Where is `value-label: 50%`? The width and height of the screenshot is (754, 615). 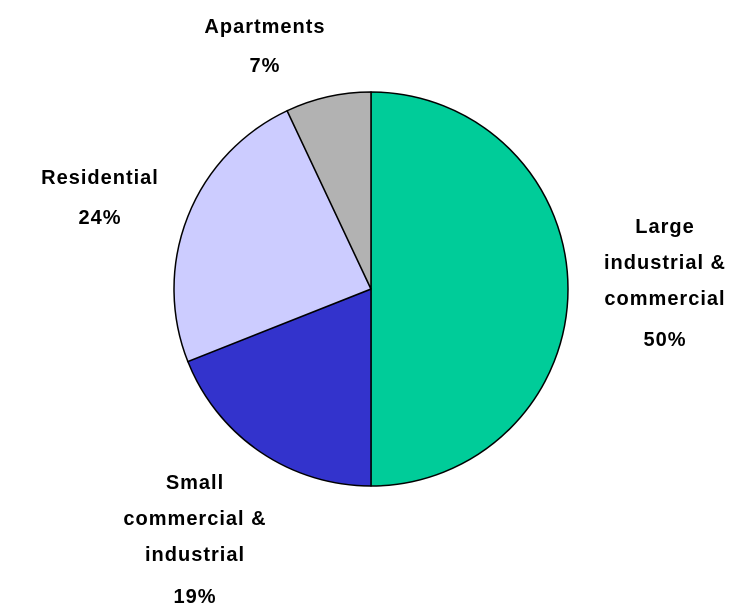 value-label: 50% is located at coordinates (665, 340).